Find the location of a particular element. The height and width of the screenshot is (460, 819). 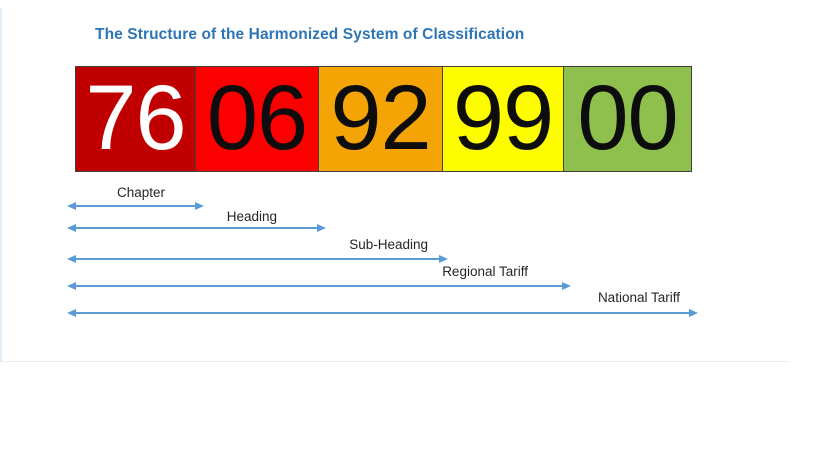

code-box-digits-06: 06 is located at coordinates (257, 119).